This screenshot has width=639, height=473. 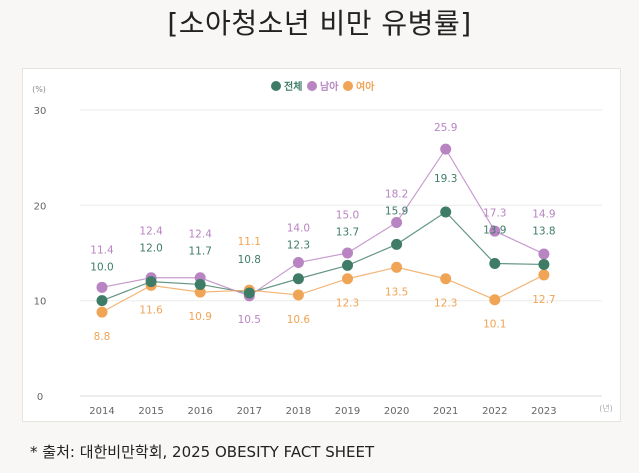 What do you see at coordinates (249, 411) in the screenshot?
I see `x-tick-label: 2017` at bounding box center [249, 411].